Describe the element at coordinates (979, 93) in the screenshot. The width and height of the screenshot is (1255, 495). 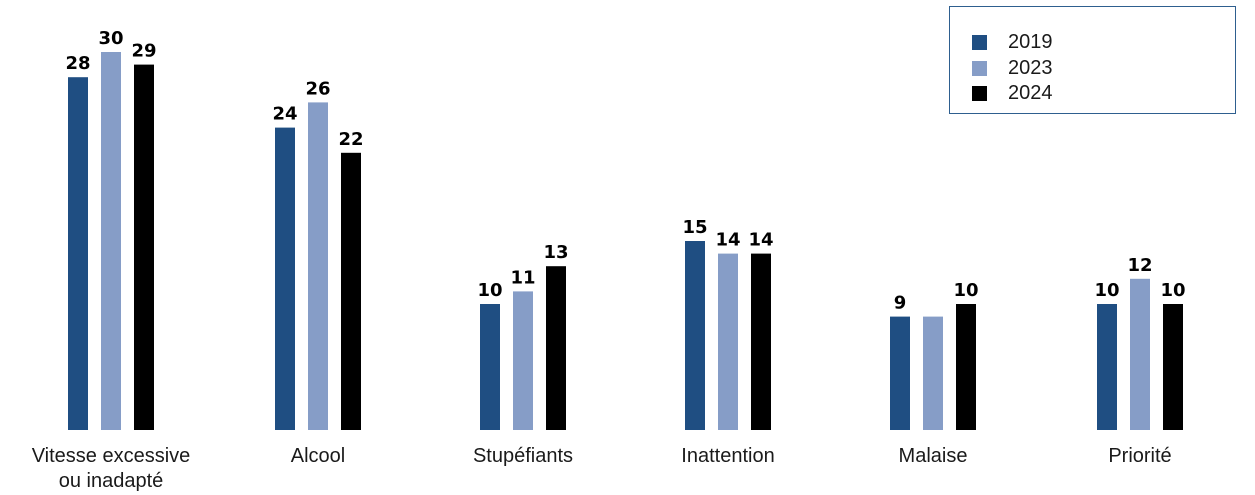
I see `legend-swatch-2024` at that location.